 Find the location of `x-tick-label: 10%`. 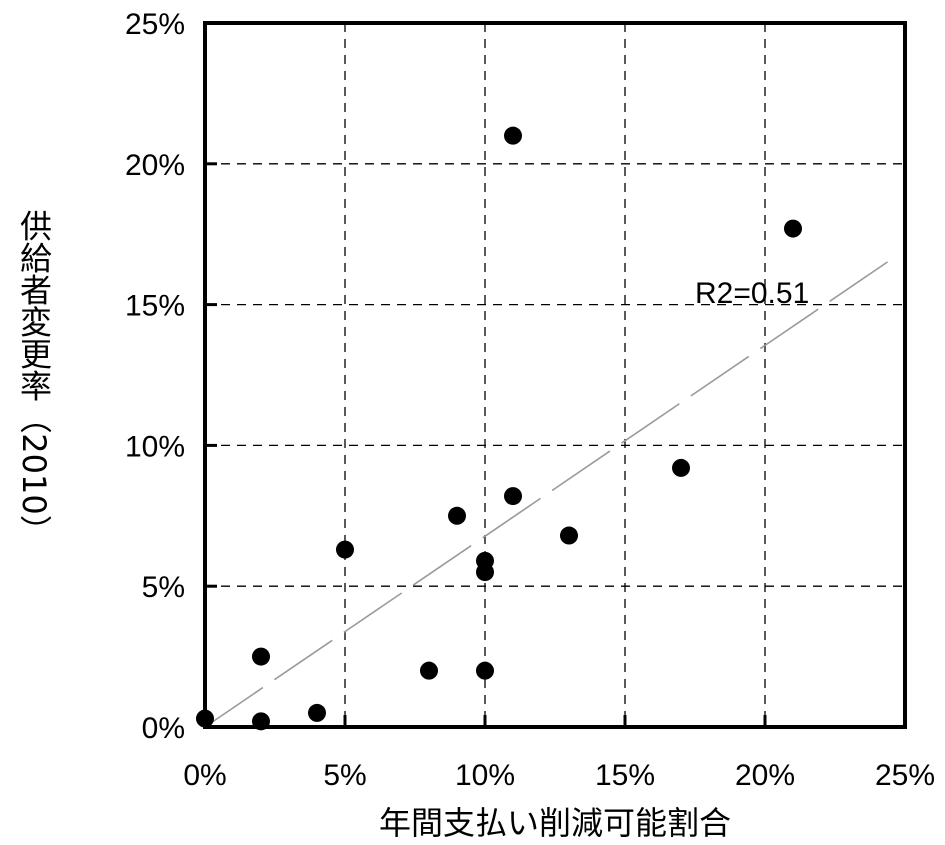

x-tick-label: 10% is located at coordinates (485, 775).